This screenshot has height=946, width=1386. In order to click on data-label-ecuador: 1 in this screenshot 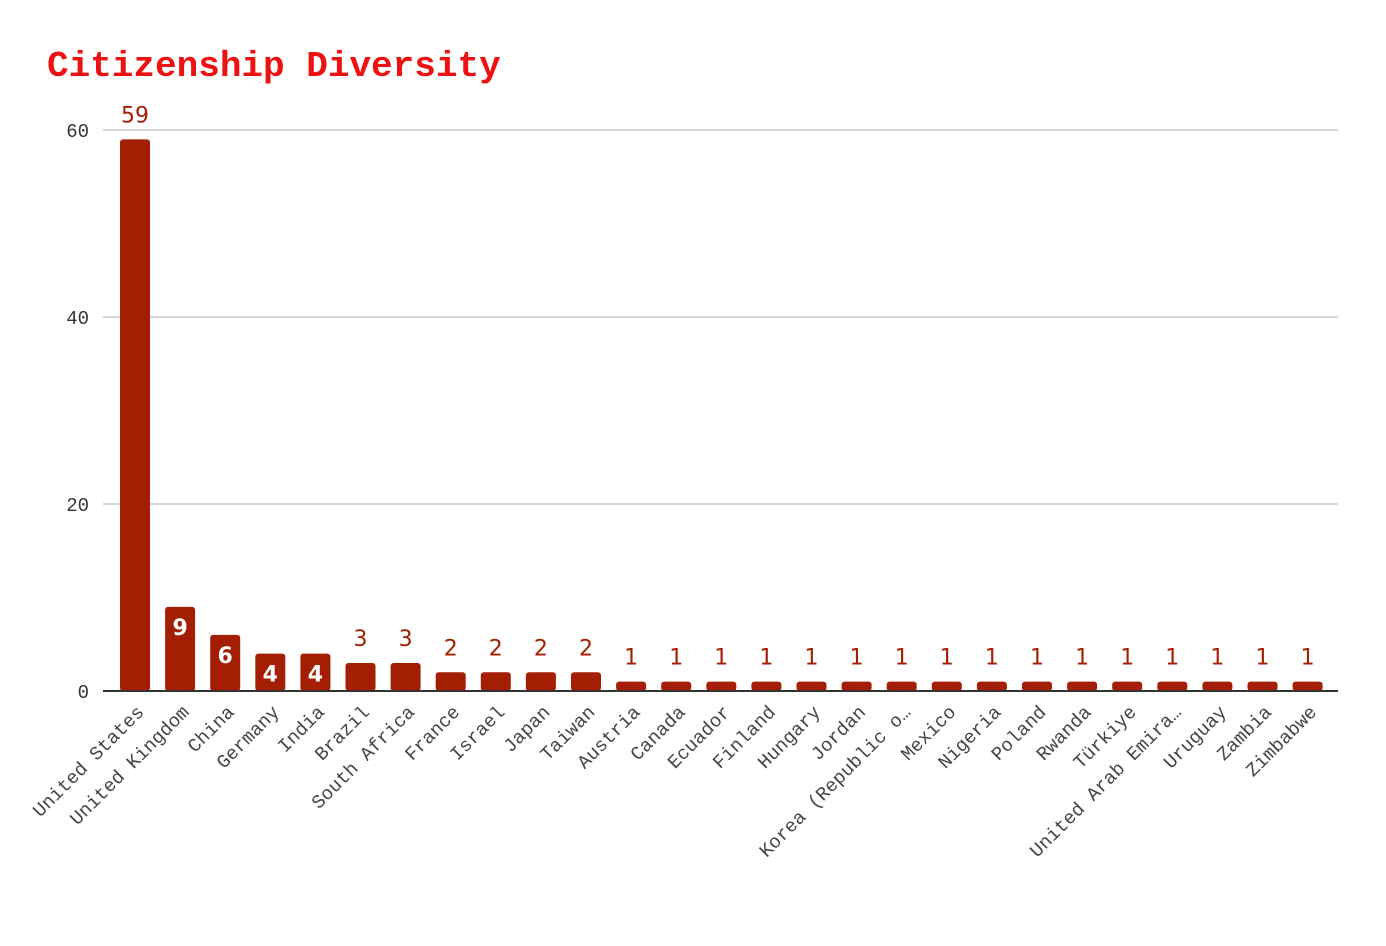, I will do `click(721, 658)`.